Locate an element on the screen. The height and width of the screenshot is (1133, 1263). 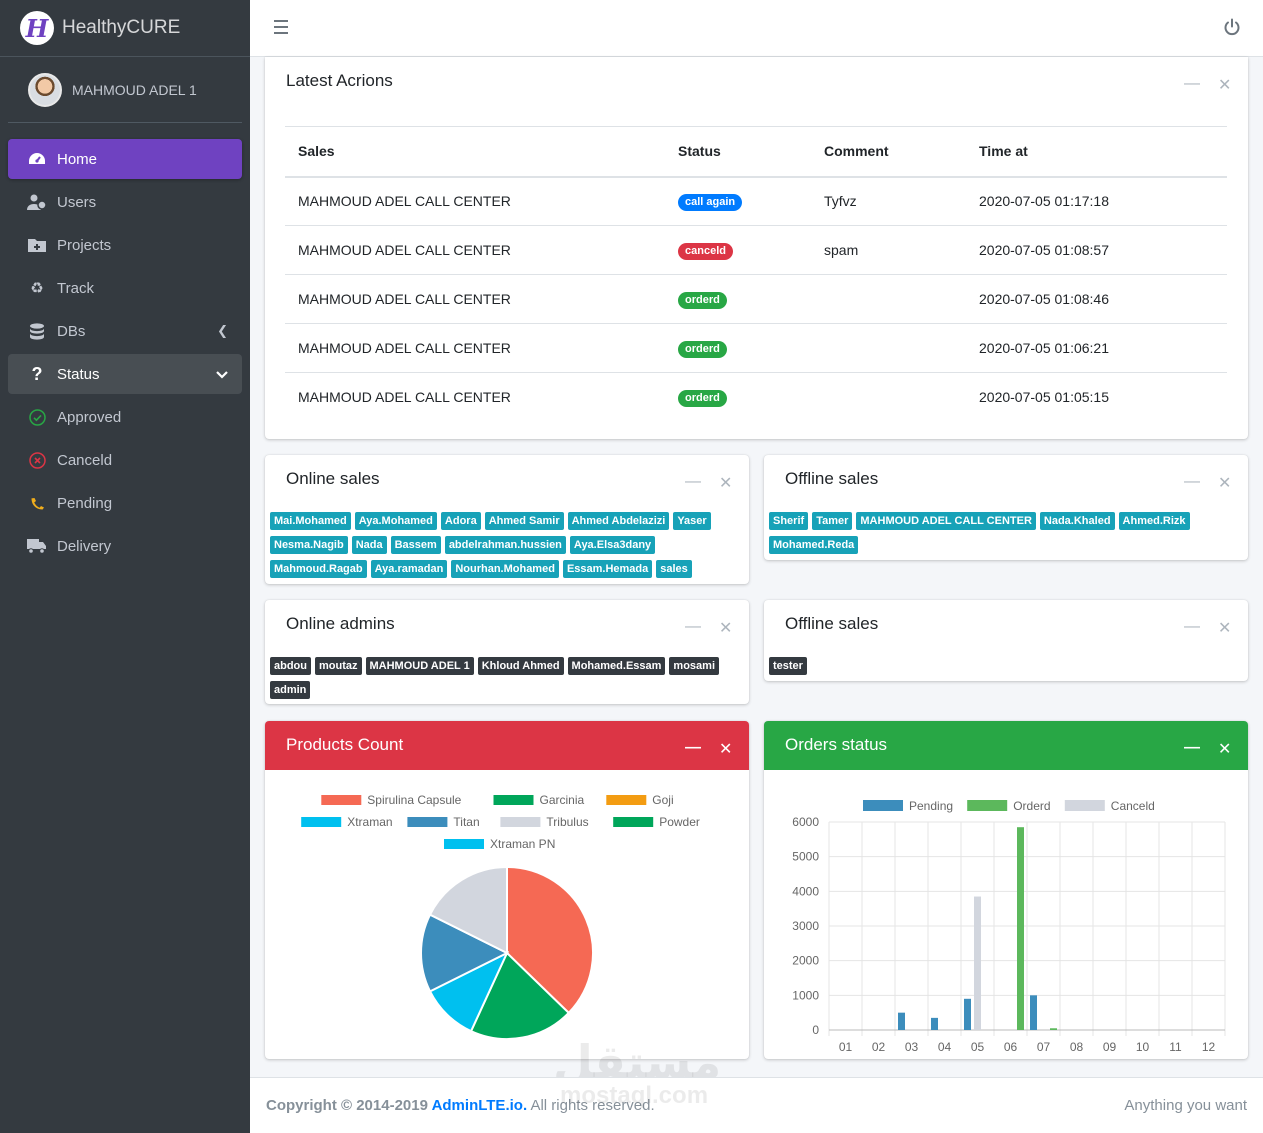
legend-label: Garcinia is located at coordinates (562, 800).